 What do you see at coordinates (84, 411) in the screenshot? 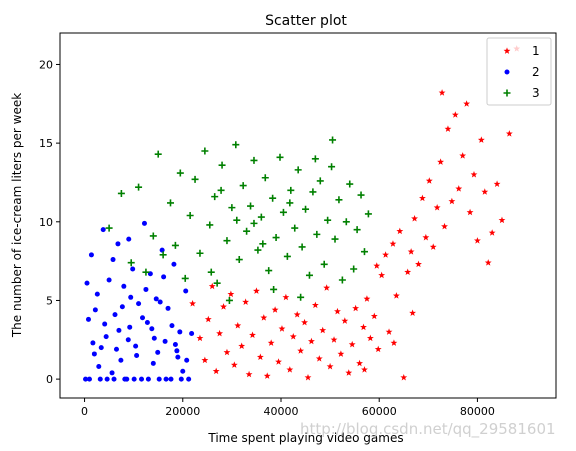
I see `x-tick-label: 0` at bounding box center [84, 411].